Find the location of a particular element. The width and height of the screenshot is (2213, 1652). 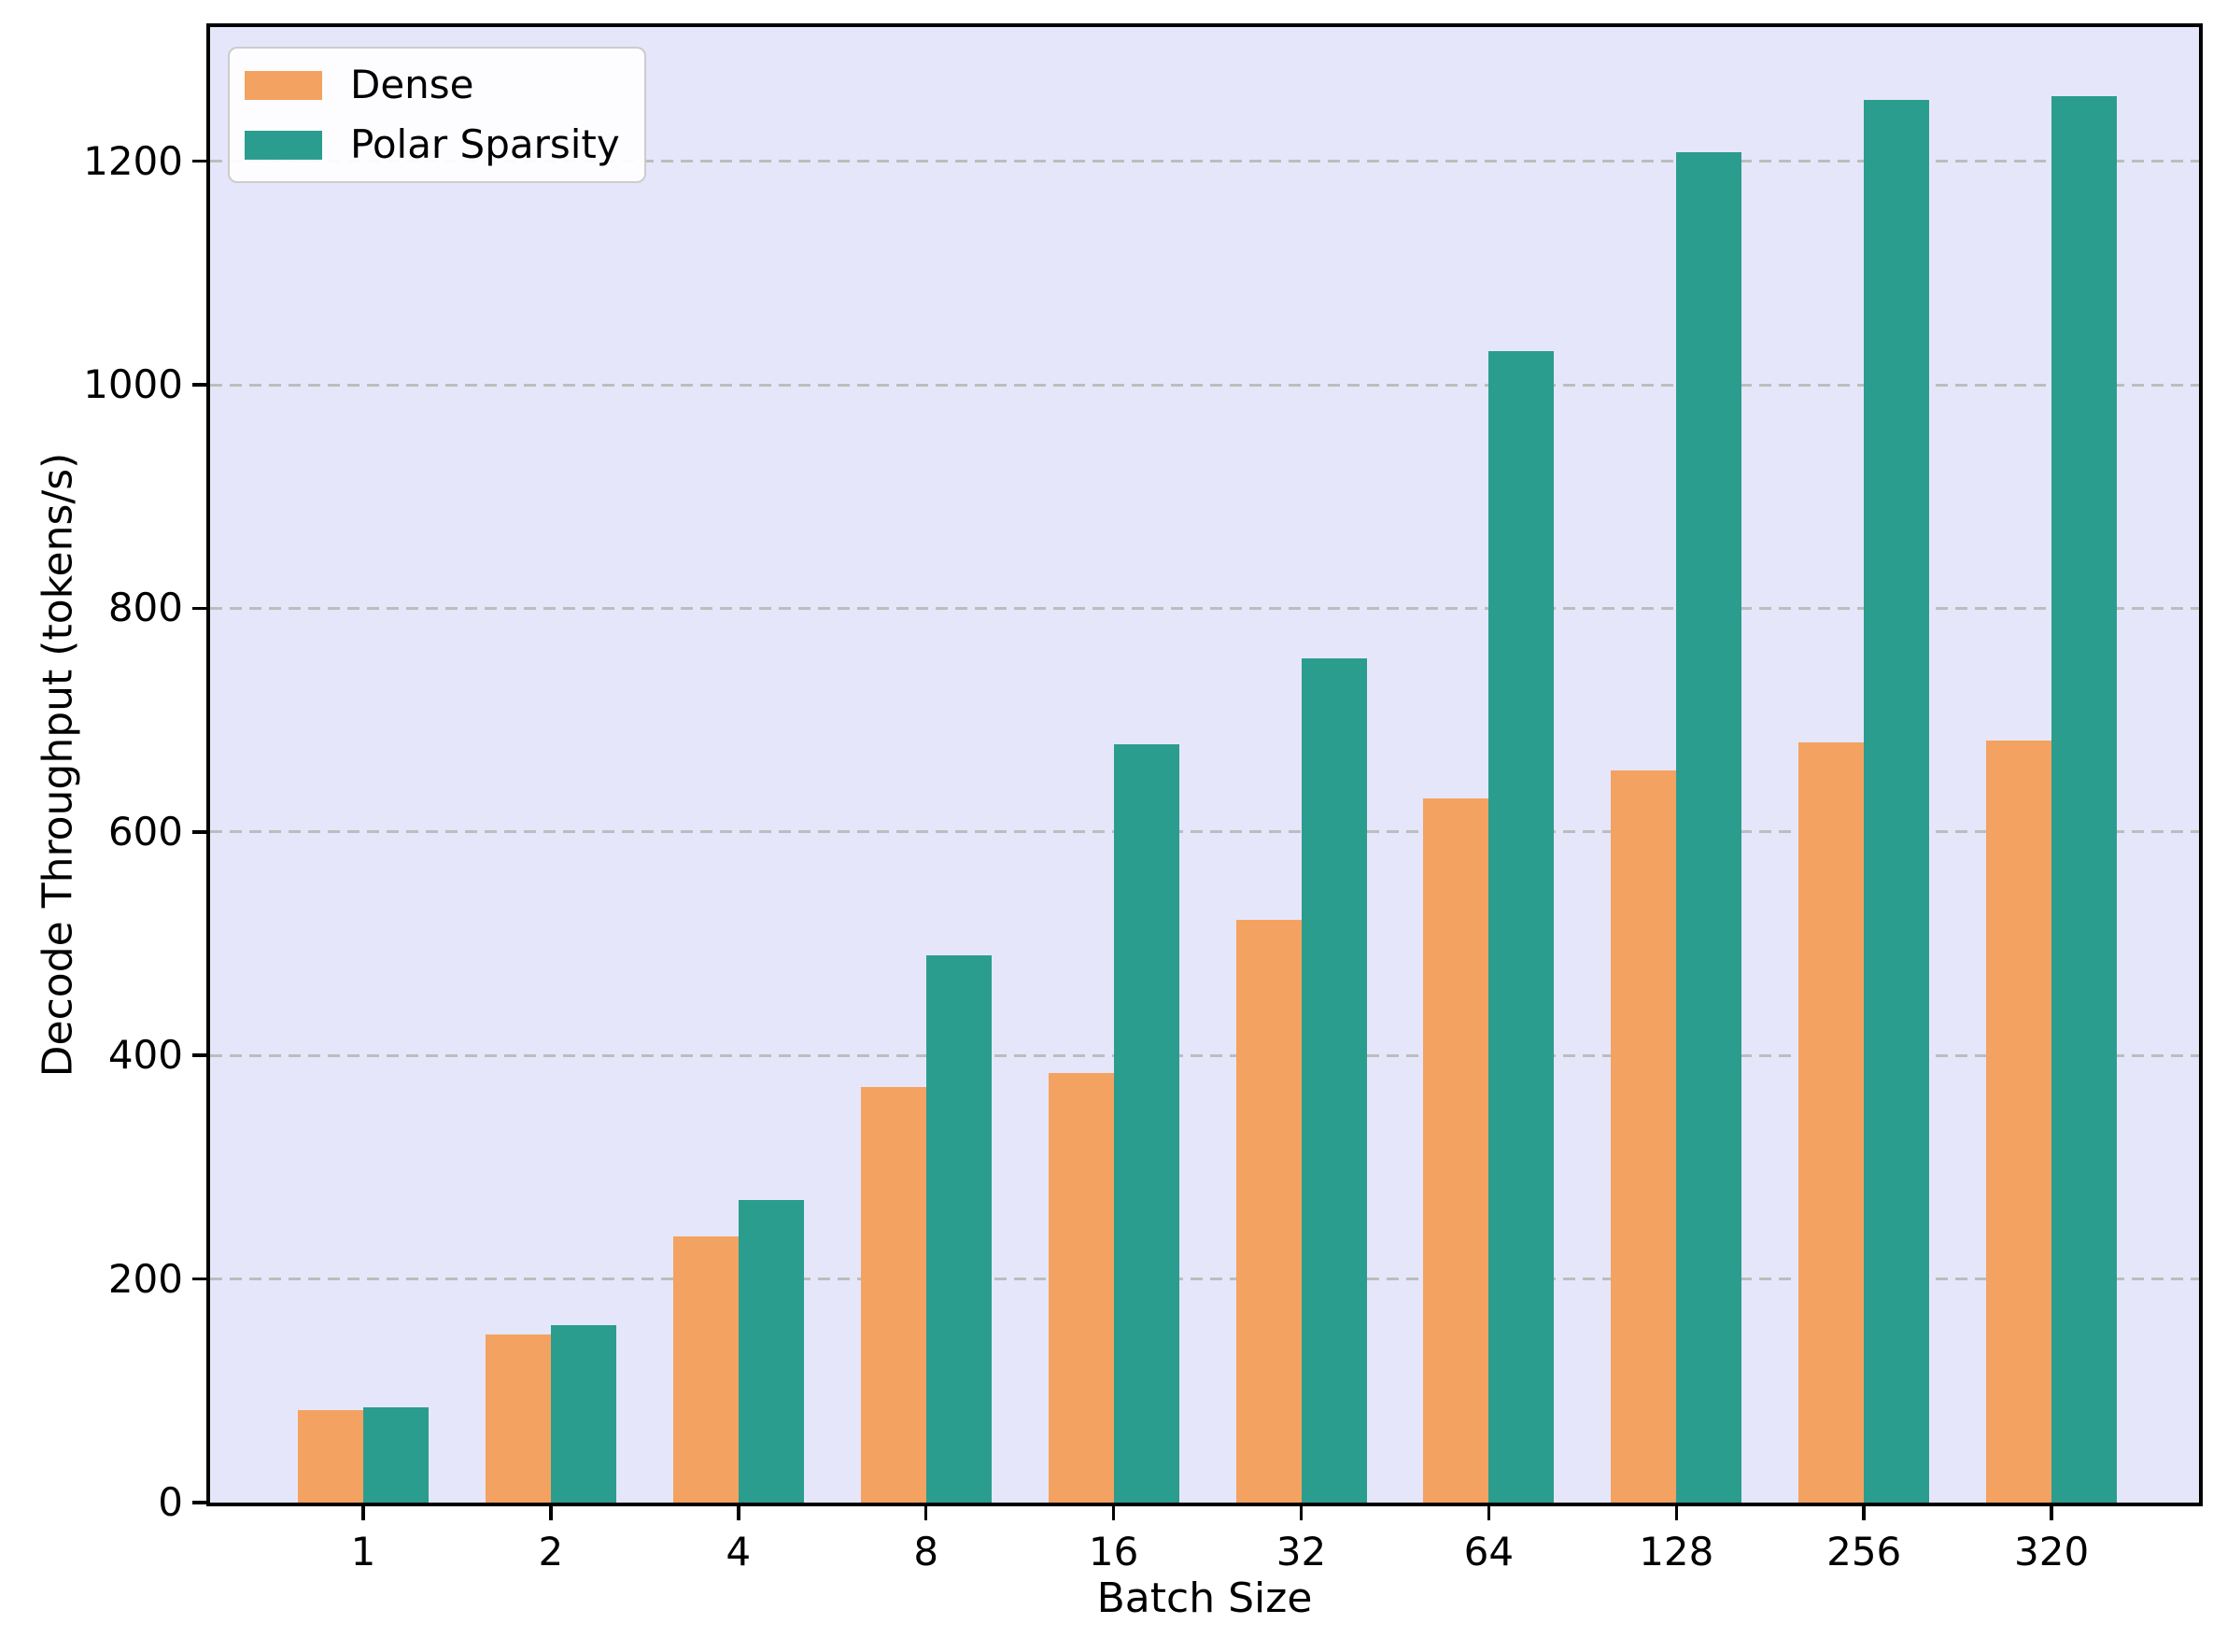

legend-label-dense: Dense is located at coordinates (412, 84).